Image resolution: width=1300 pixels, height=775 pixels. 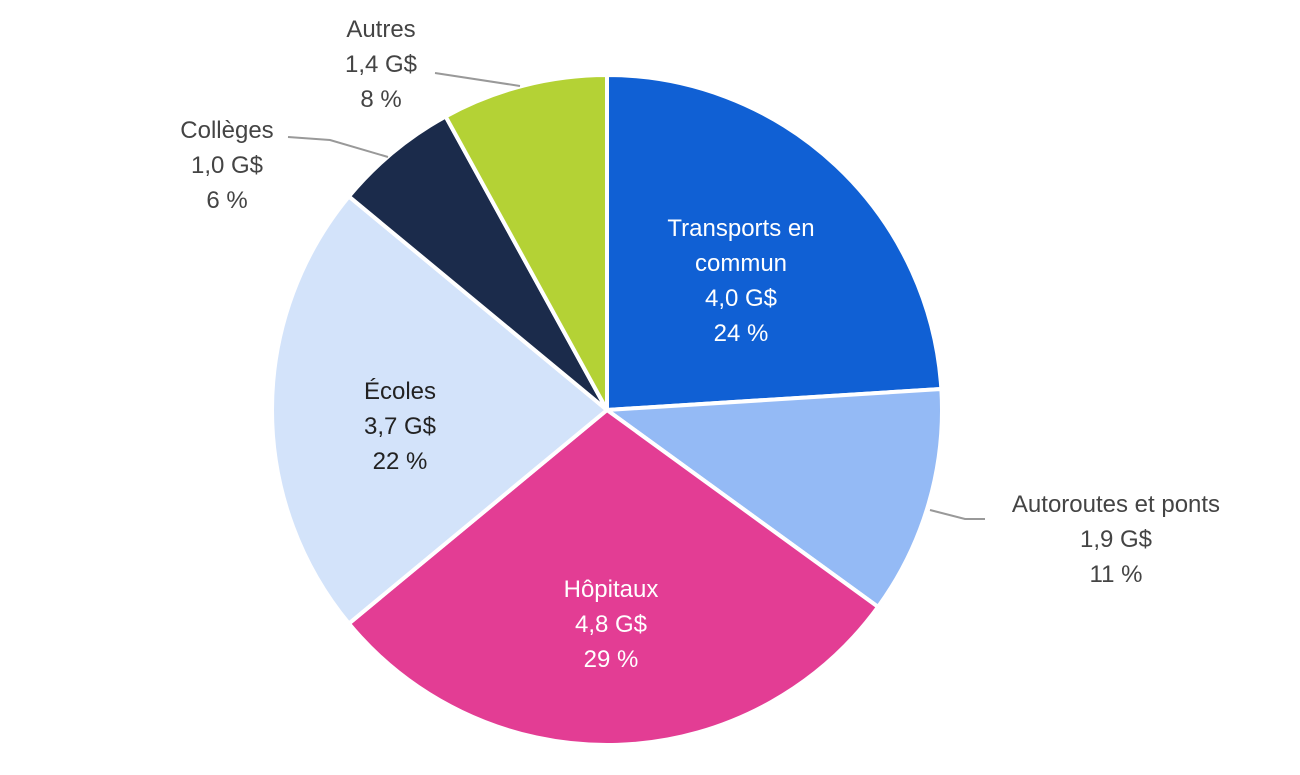 What do you see at coordinates (611, 624) in the screenshot?
I see `label-hopitaux-value-label: 4,8 G$` at bounding box center [611, 624].